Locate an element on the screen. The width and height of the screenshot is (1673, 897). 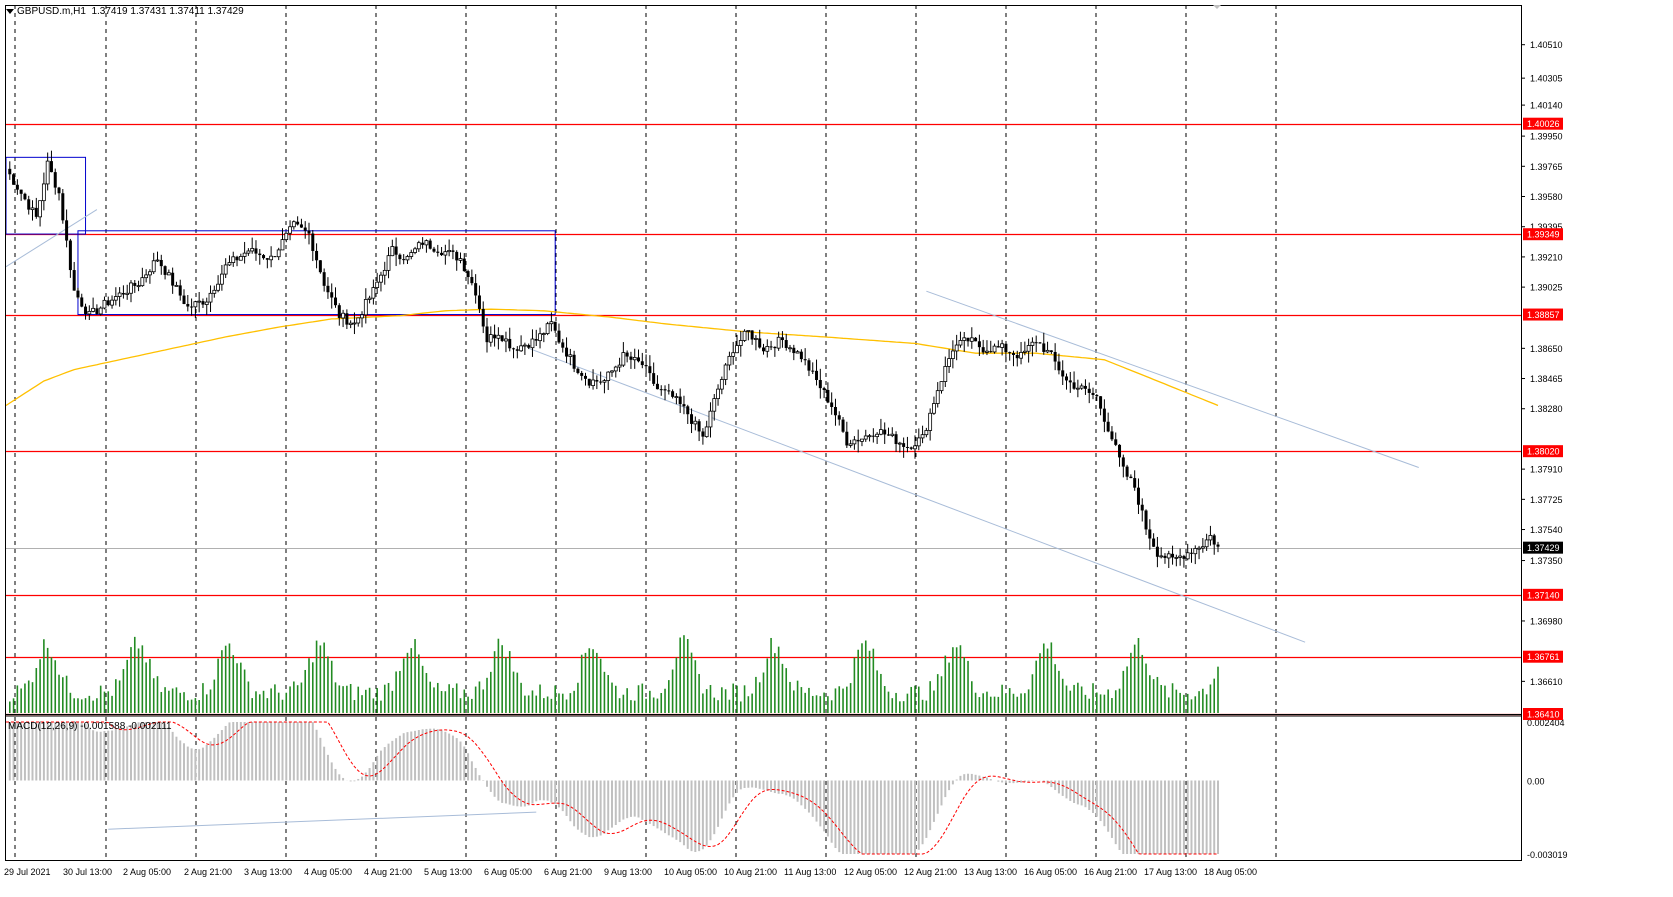
trend-line is located at coordinates (51, 238).